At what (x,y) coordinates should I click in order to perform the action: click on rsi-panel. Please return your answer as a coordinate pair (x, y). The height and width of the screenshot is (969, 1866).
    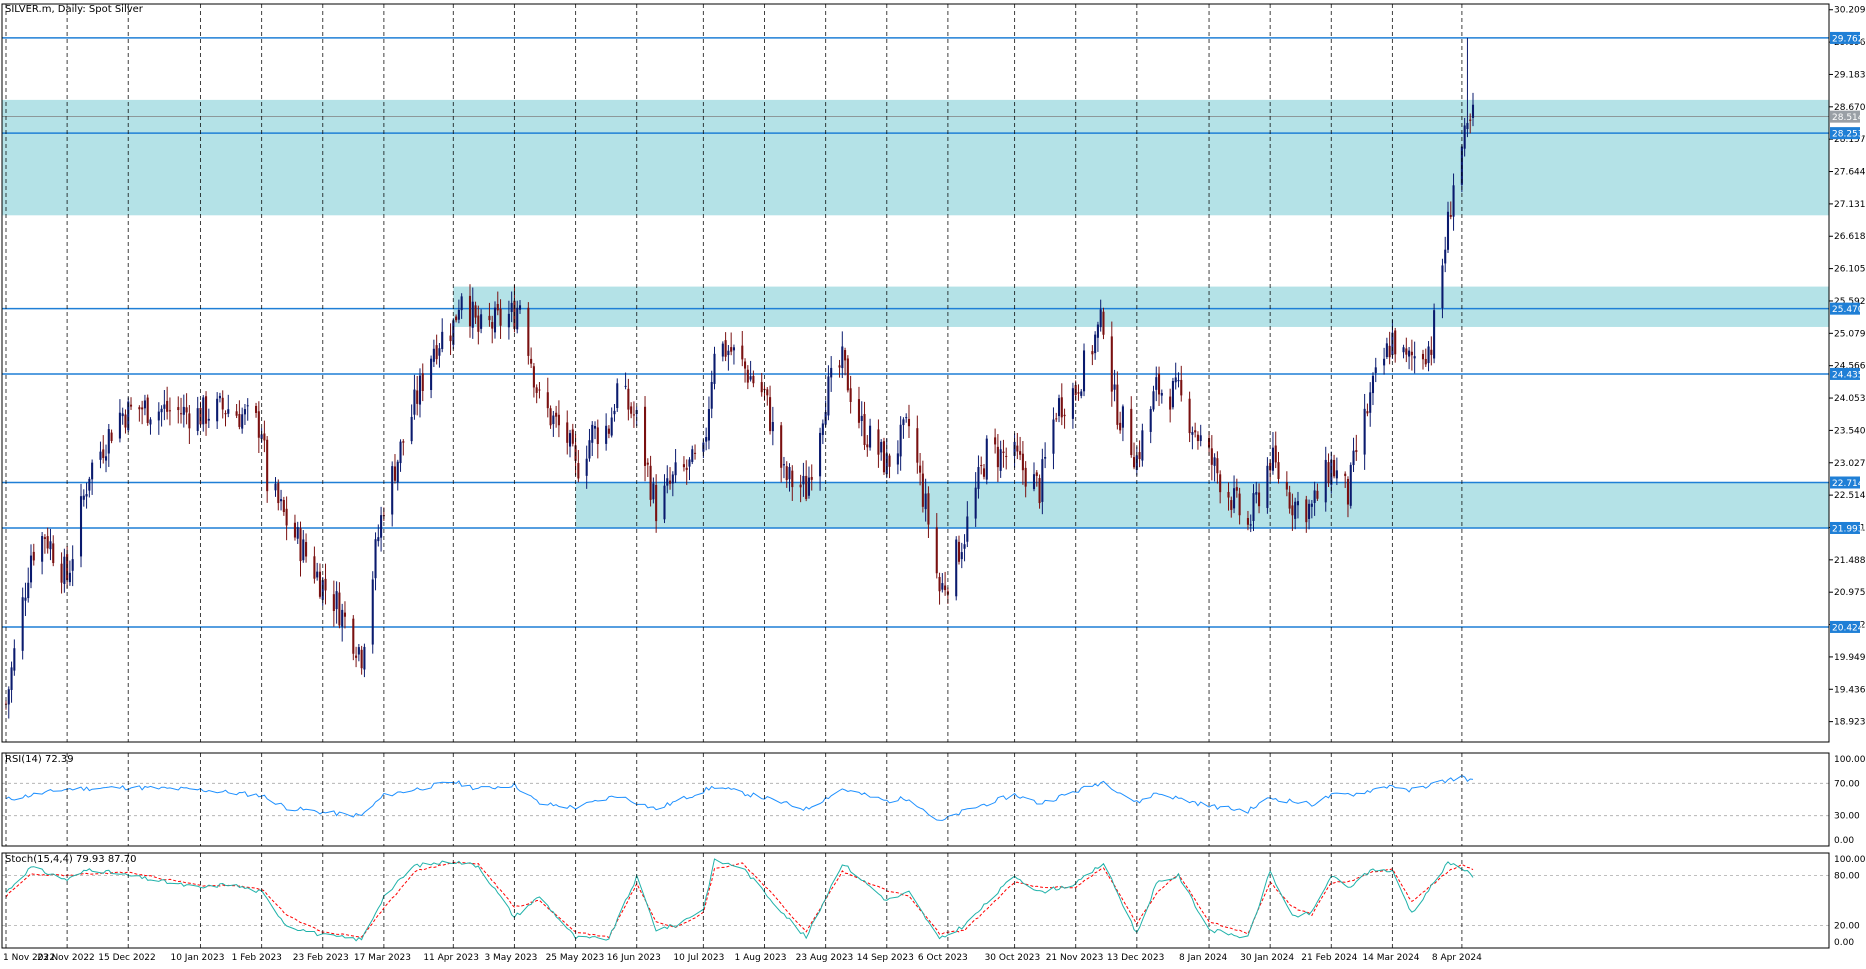
    Looking at the image, I should click on (915, 798).